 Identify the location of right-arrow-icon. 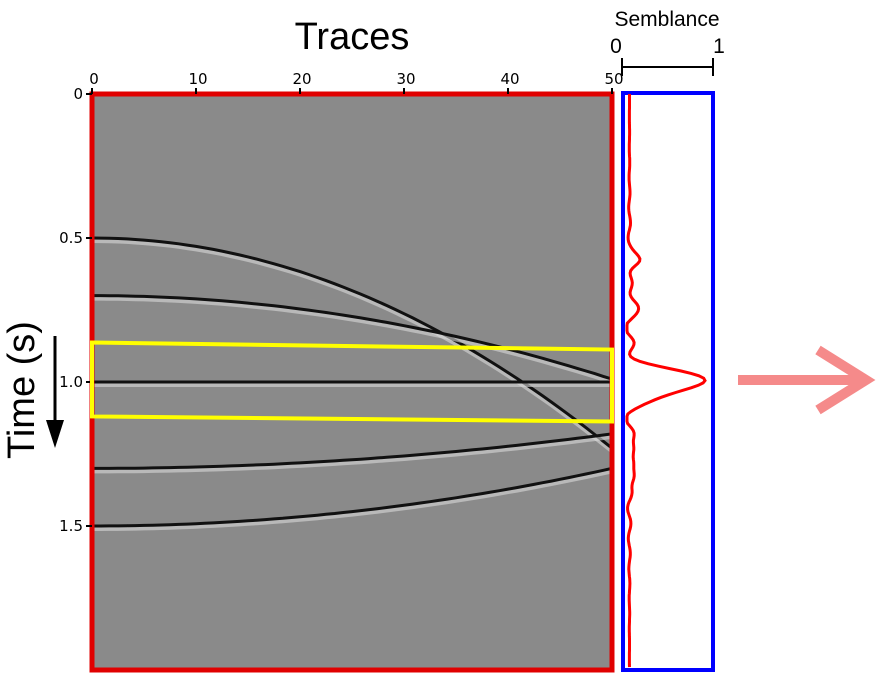
(807, 380).